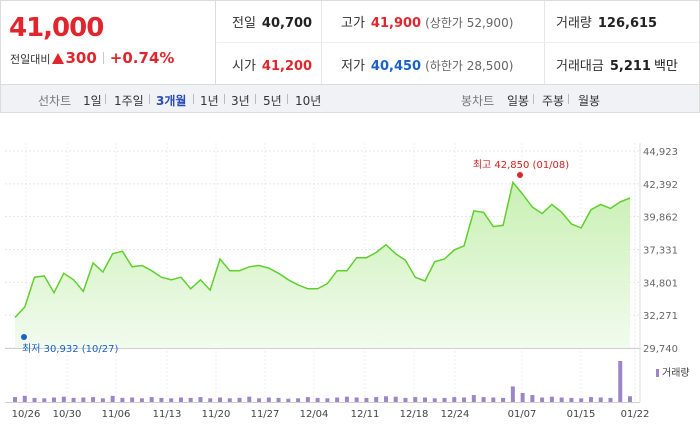 This screenshot has height=433, width=700. I want to click on high-marker, so click(520, 175).